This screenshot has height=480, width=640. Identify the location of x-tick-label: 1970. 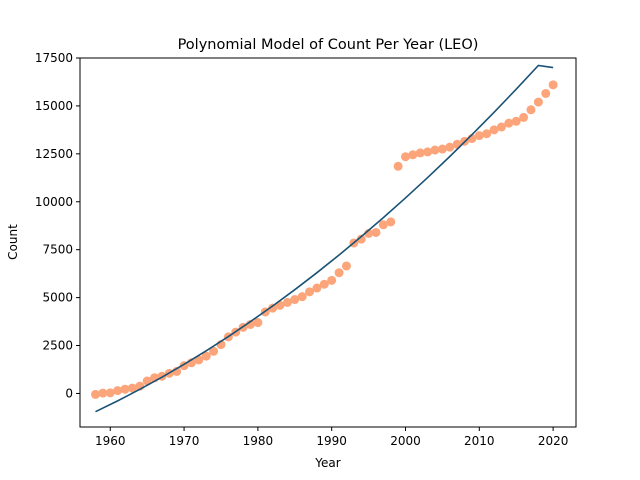
(184, 441).